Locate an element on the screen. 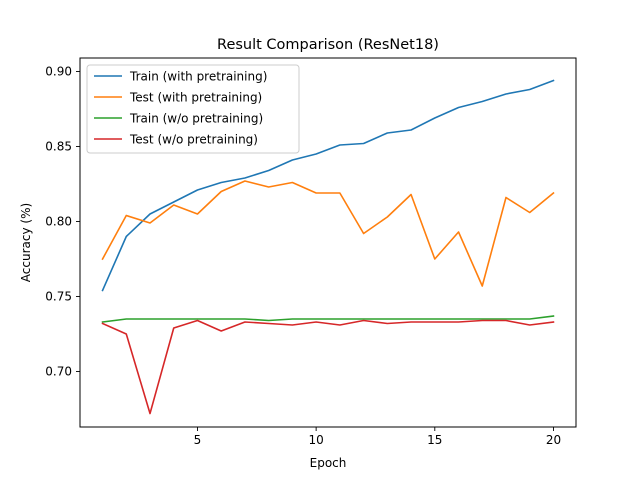  x-tick-label: 15 is located at coordinates (434, 440).